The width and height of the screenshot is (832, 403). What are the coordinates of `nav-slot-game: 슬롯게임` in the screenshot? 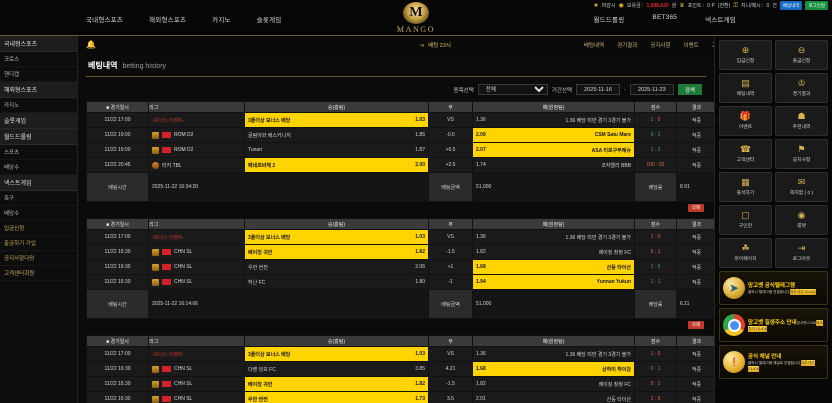 It's located at (269, 20).